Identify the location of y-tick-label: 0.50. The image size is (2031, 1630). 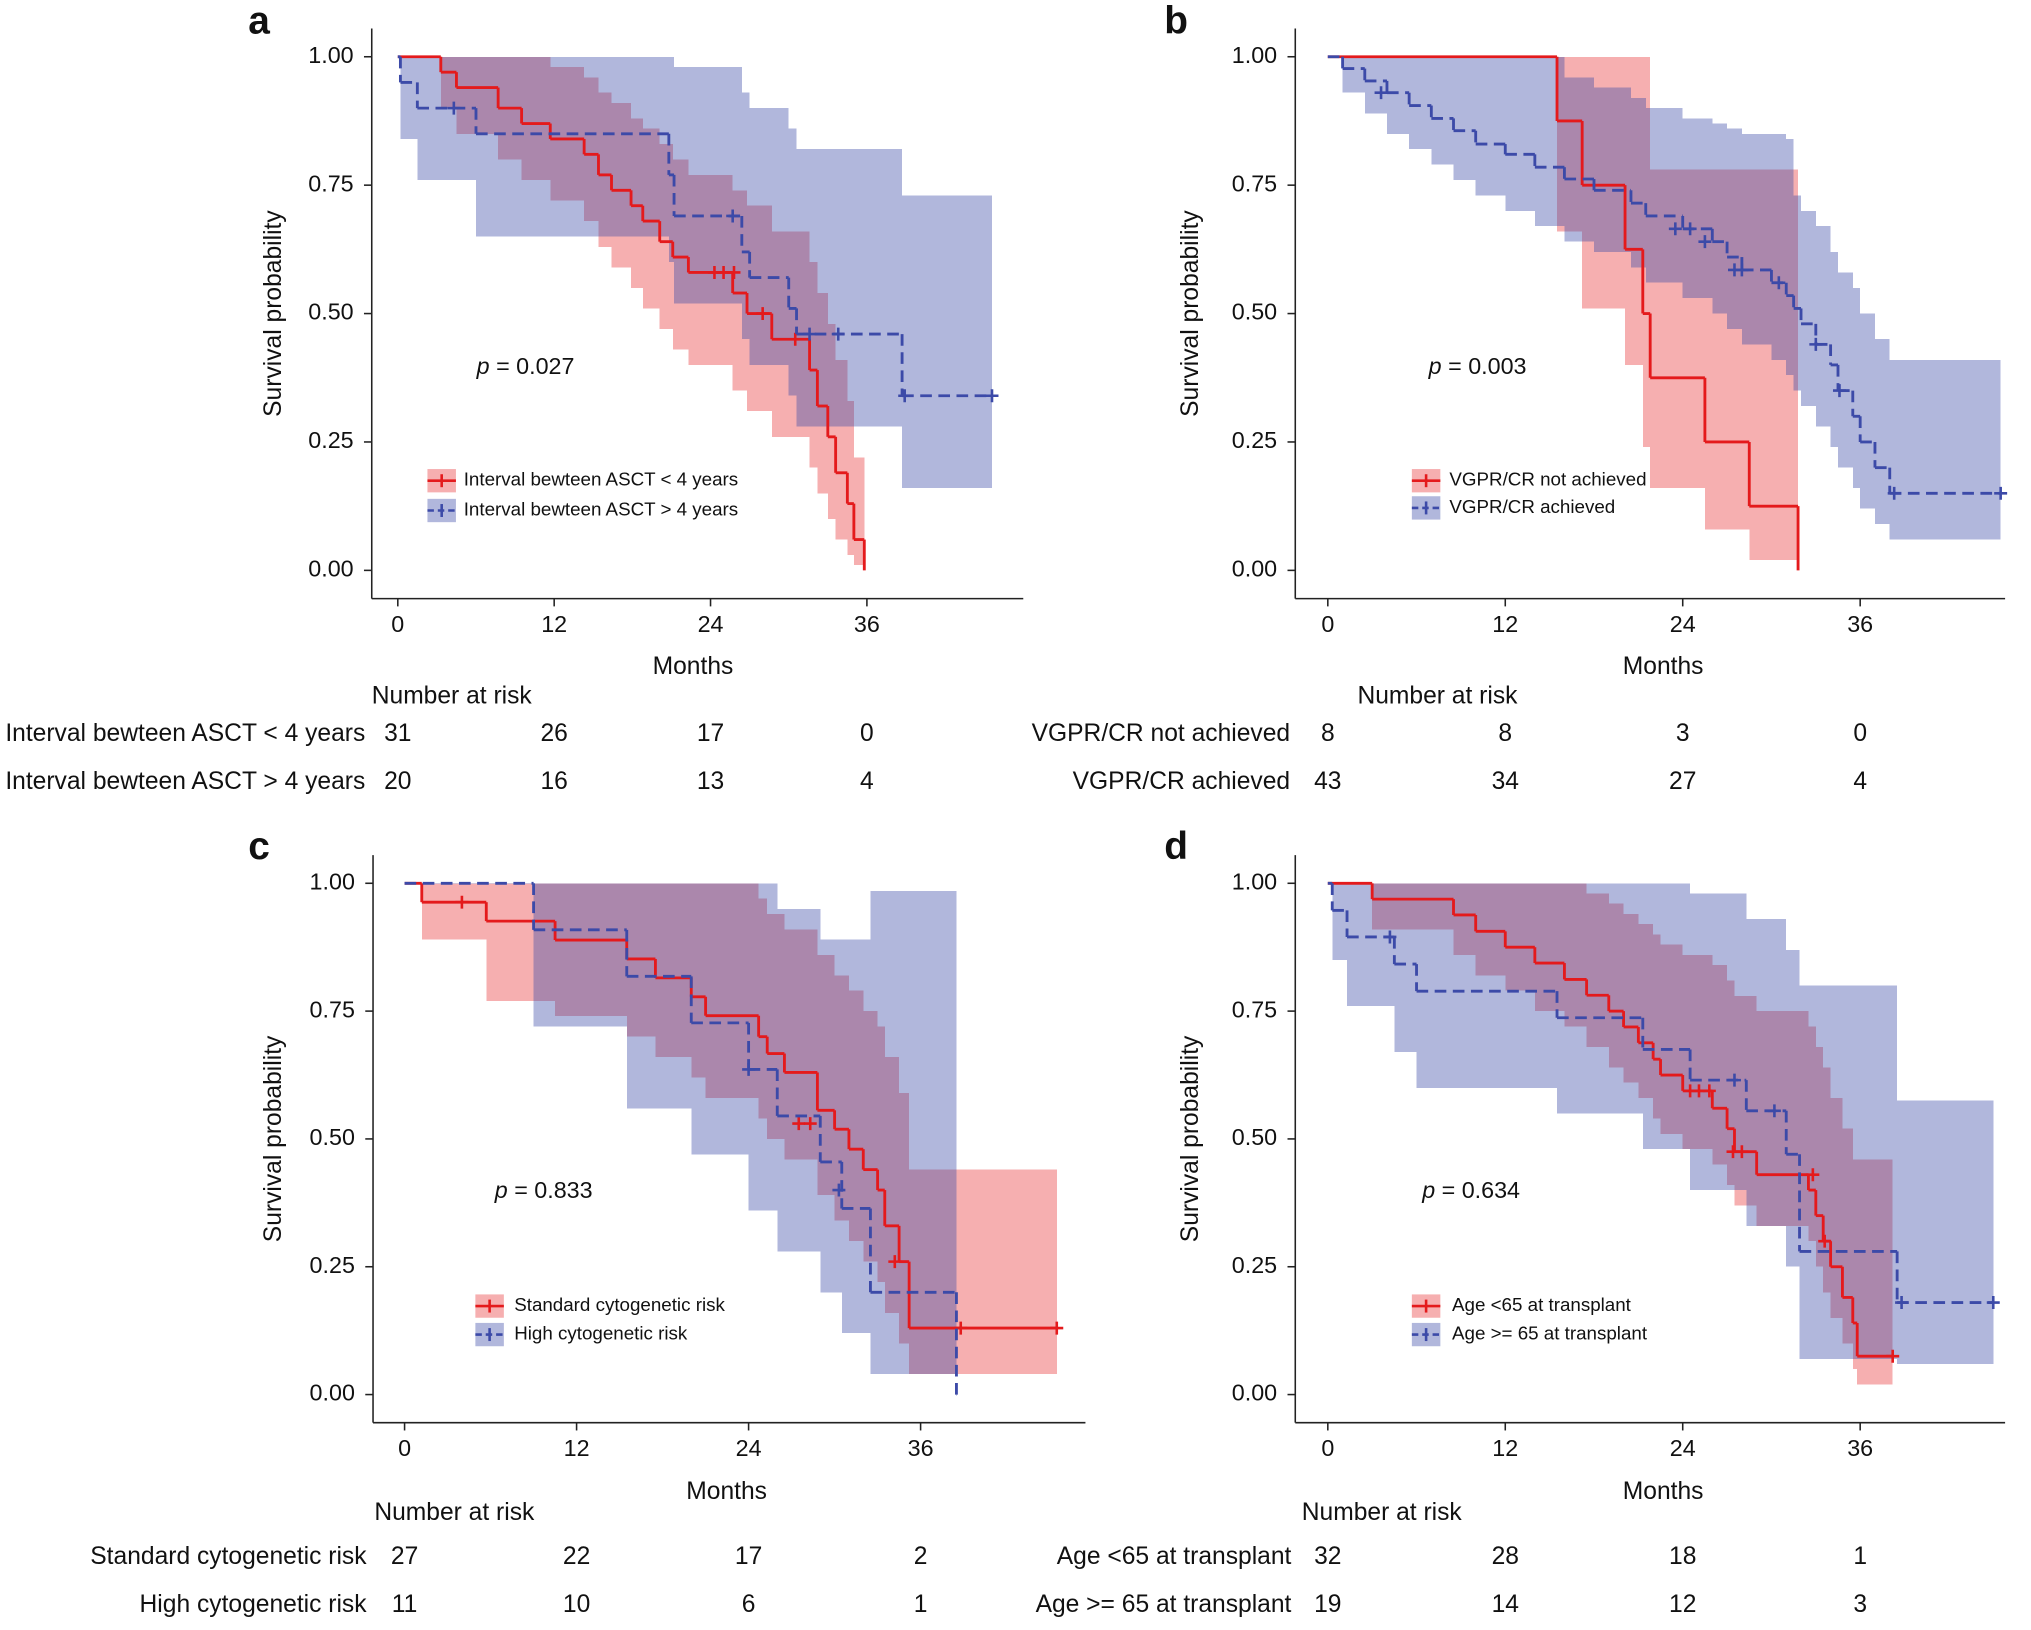
(1254, 1137).